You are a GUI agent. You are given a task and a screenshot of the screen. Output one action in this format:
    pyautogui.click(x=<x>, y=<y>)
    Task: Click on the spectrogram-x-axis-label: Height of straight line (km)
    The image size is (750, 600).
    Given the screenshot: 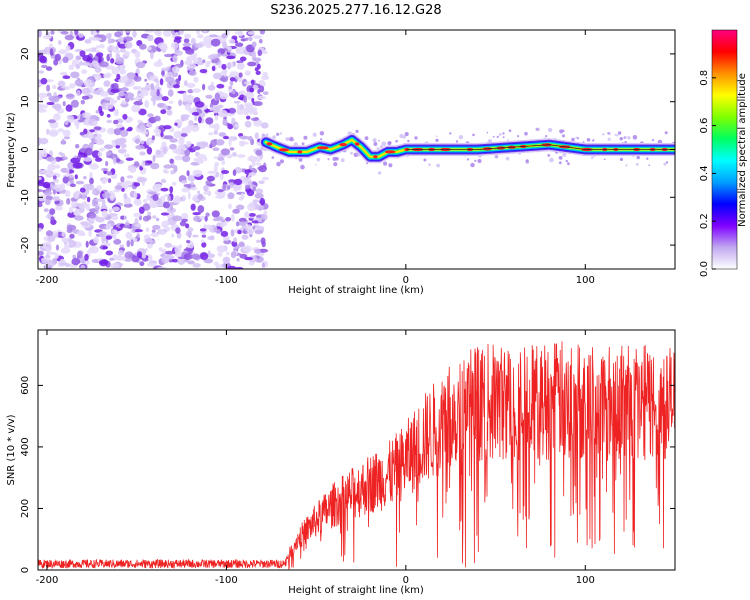 What is the action you would take?
    pyautogui.click(x=356, y=290)
    